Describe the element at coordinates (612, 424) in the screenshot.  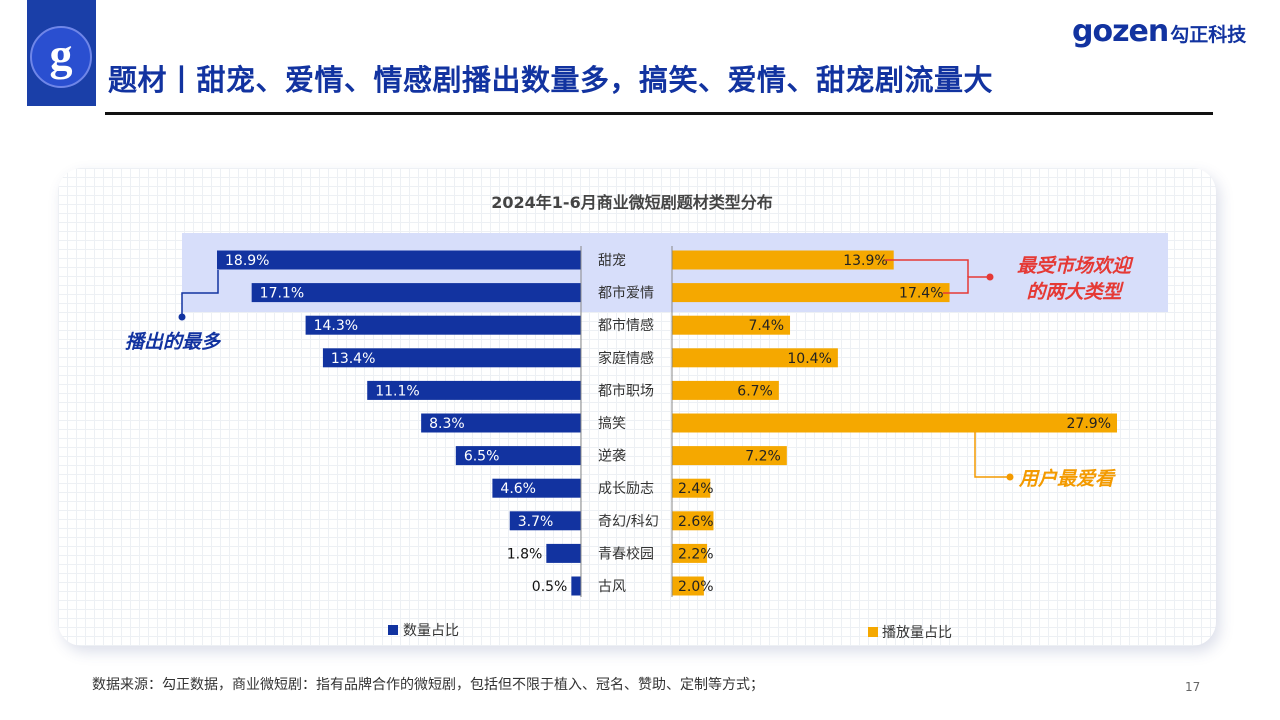
I see `category-label: 搞笑` at that location.